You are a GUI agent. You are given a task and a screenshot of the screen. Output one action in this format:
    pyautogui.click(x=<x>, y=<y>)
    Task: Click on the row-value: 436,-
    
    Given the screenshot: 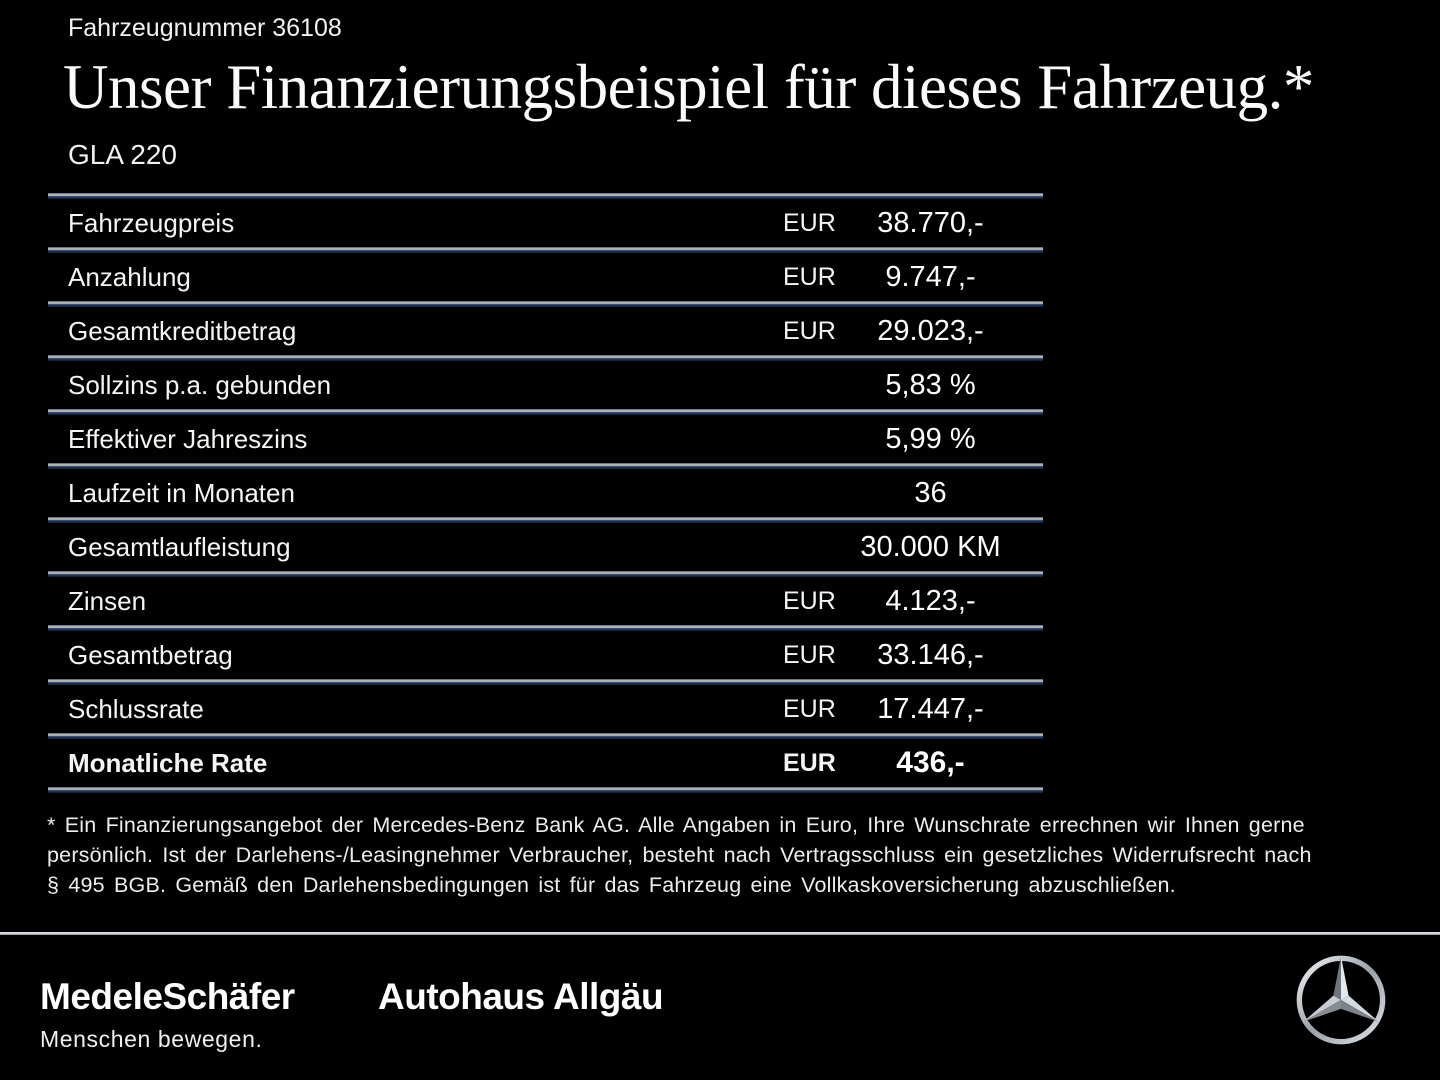 What is the action you would take?
    pyautogui.click(x=930, y=762)
    